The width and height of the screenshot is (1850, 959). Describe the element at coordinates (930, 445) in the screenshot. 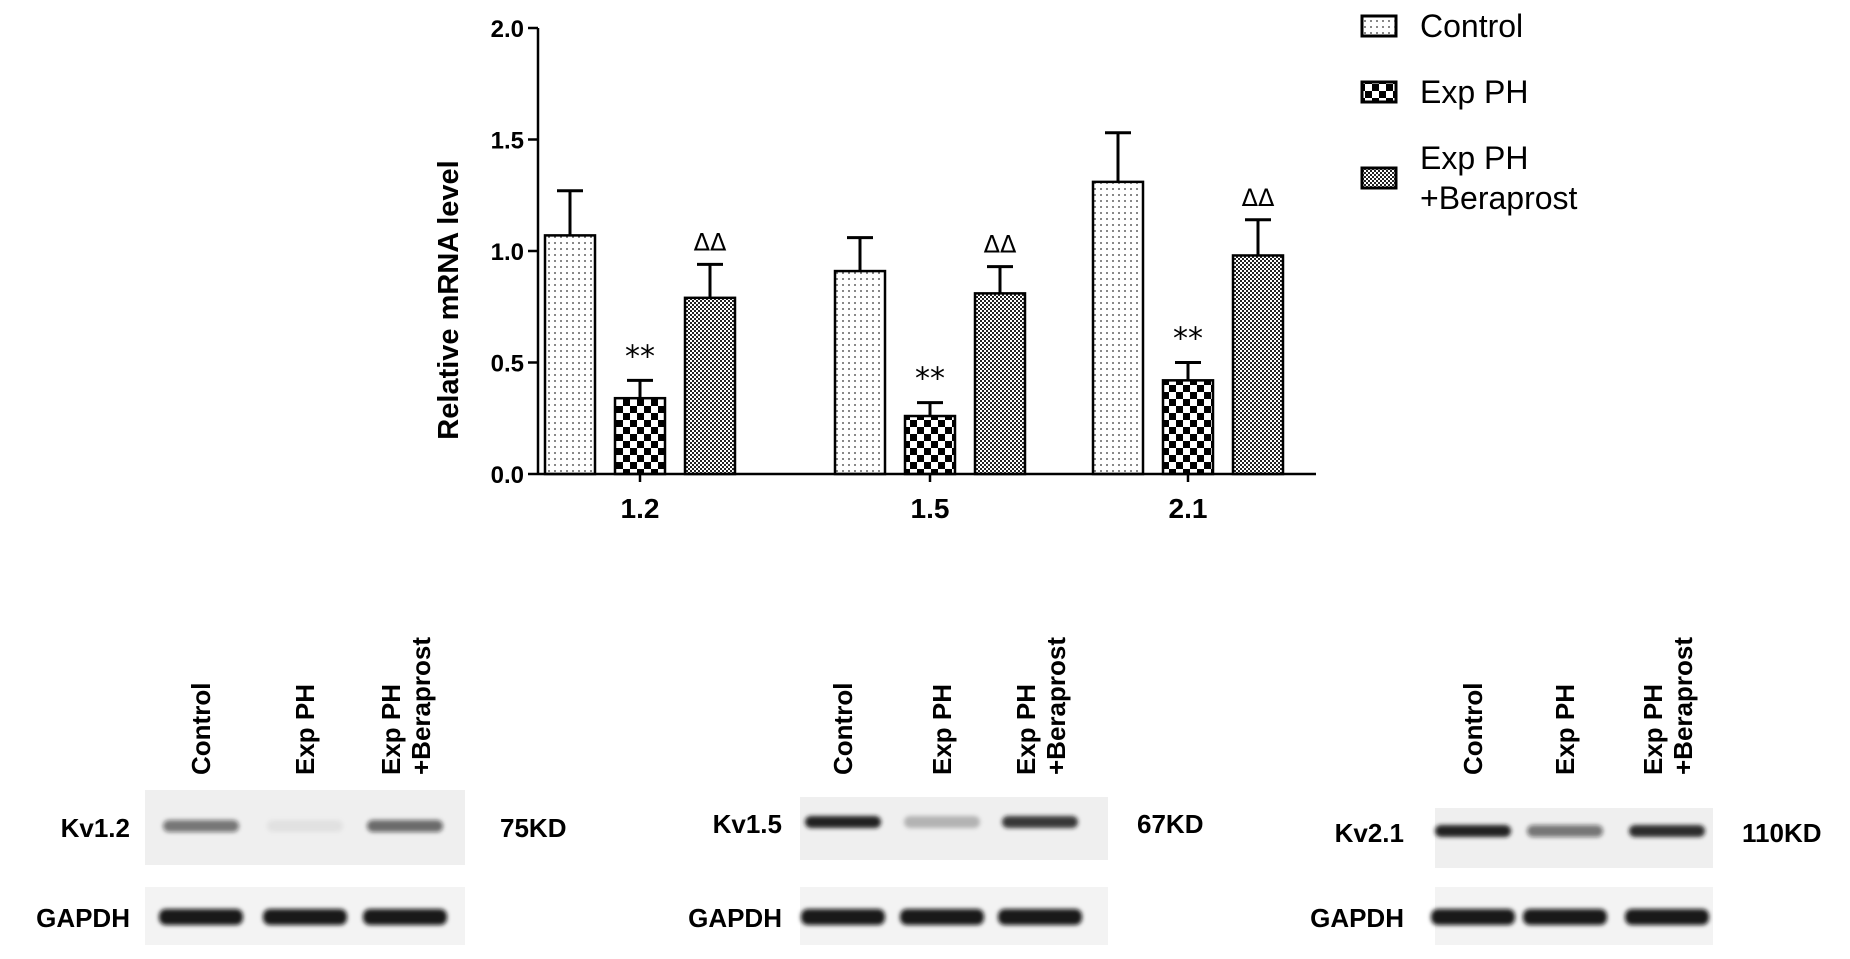

I see `bar-exp-ph-1.5` at that location.